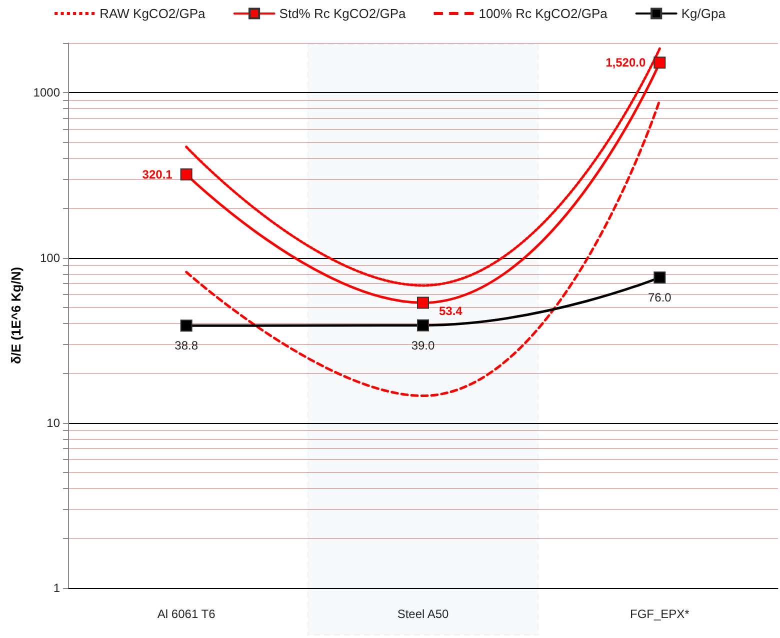 The image size is (780, 638). I want to click on y-tick-label: 1000, so click(46, 93).